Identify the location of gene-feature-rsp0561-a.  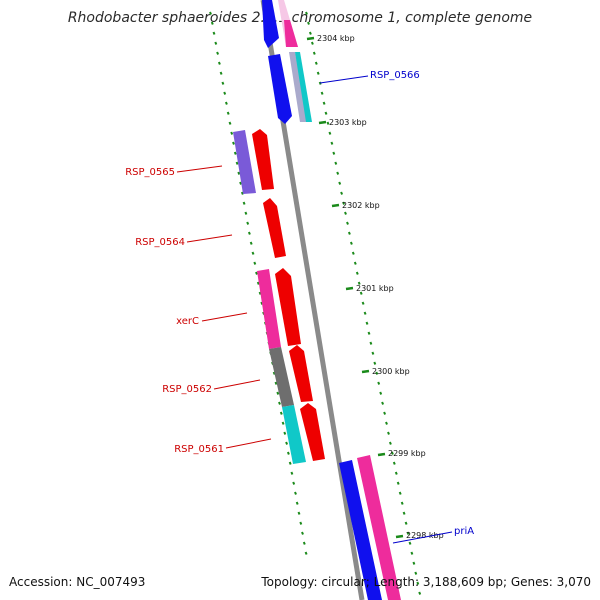
(294, 434).